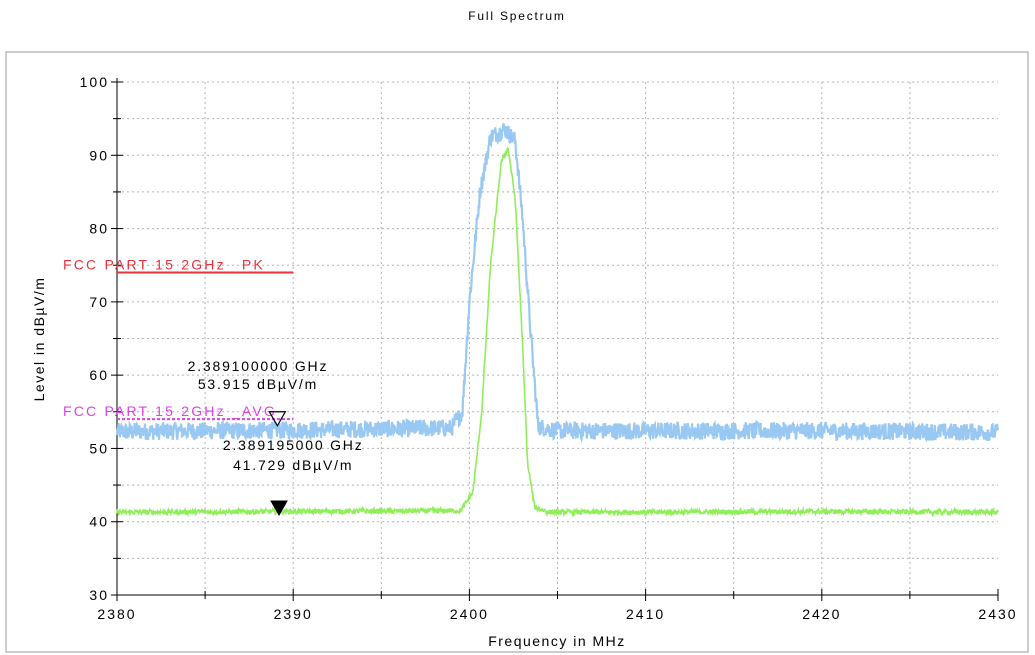  Describe the element at coordinates (821, 614) in the screenshot. I see `x-tick-label: 2420` at that location.